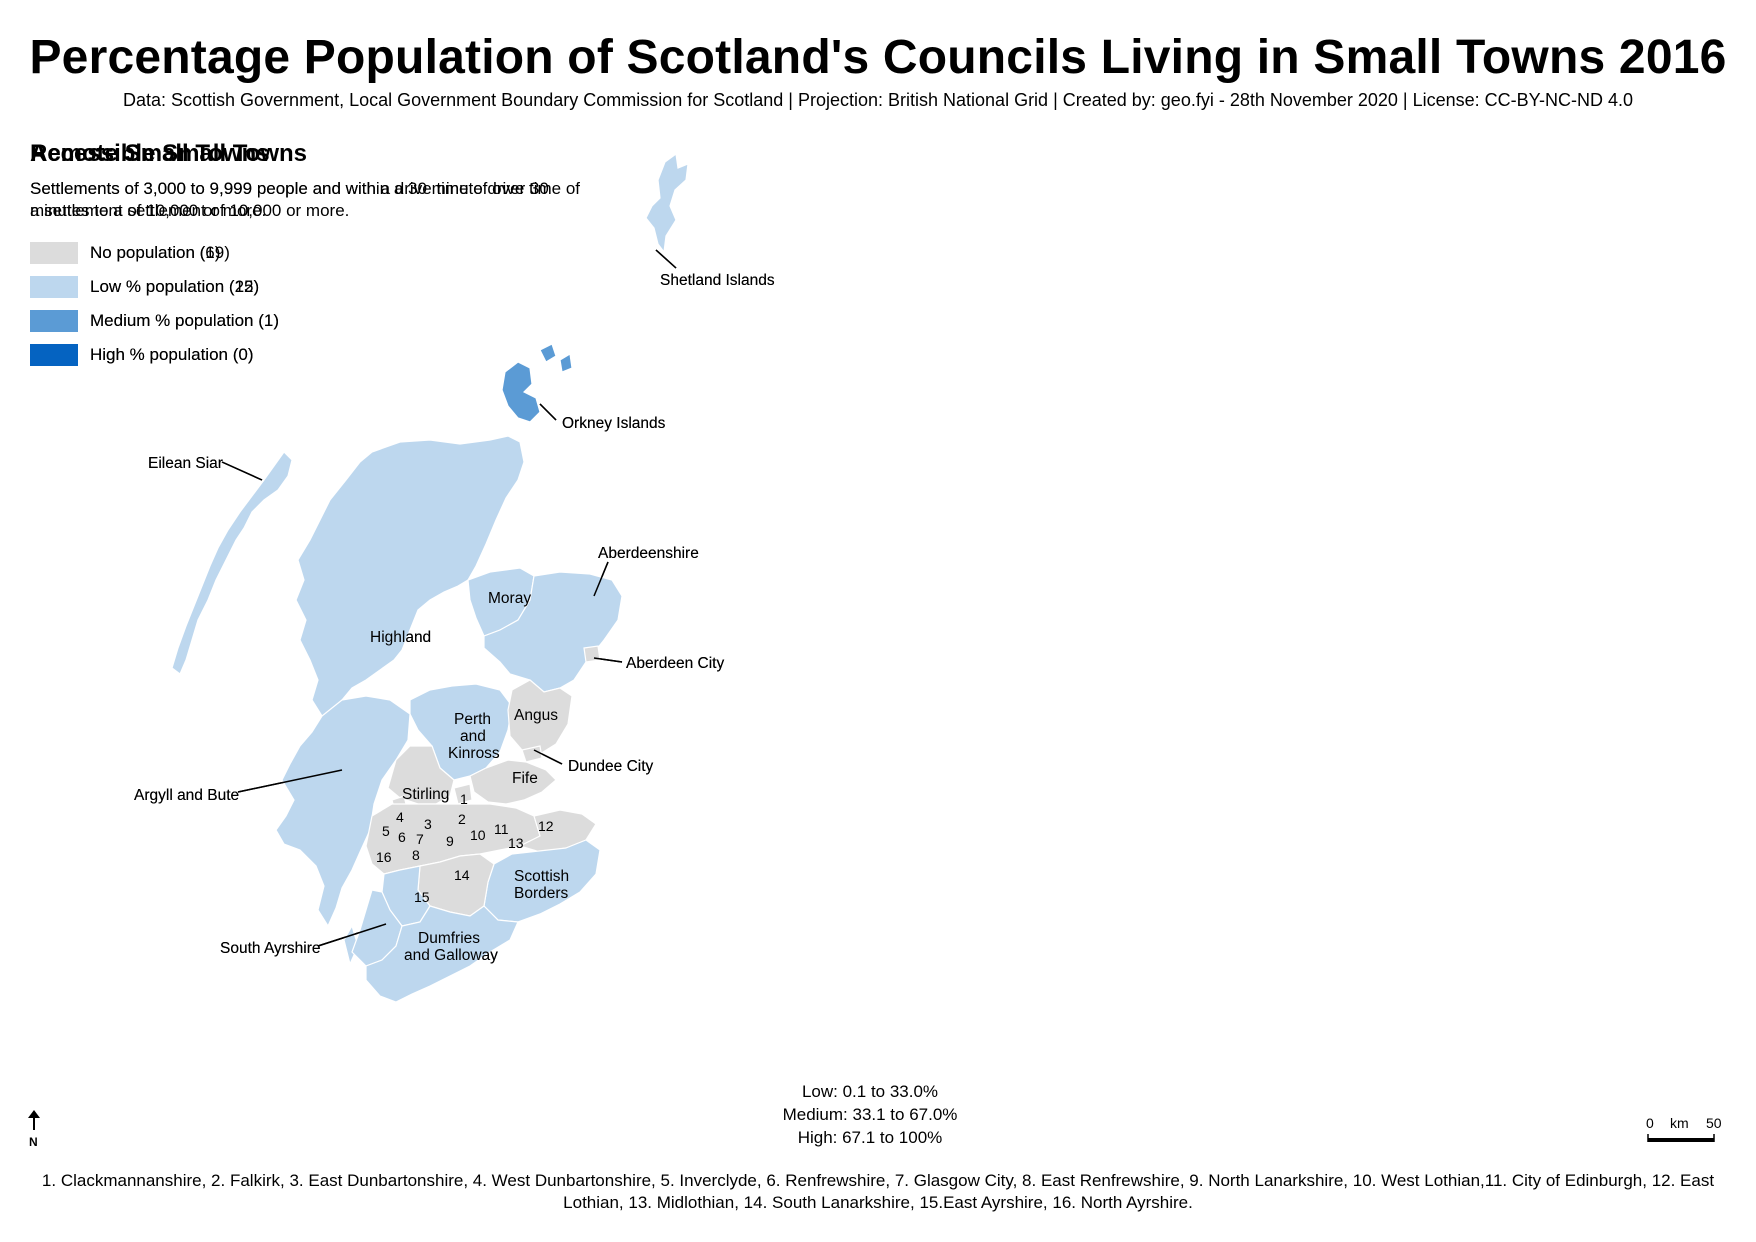 This screenshot has height=1242, width=1756. Describe the element at coordinates (472, 719) in the screenshot. I see `label-perth: Perth` at that location.